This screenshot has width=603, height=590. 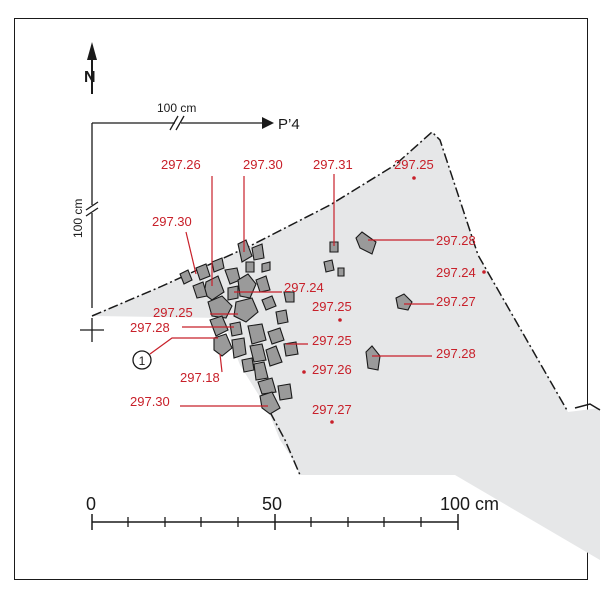 What do you see at coordinates (200, 377) in the screenshot?
I see `elevation-label: 297.18` at bounding box center [200, 377].